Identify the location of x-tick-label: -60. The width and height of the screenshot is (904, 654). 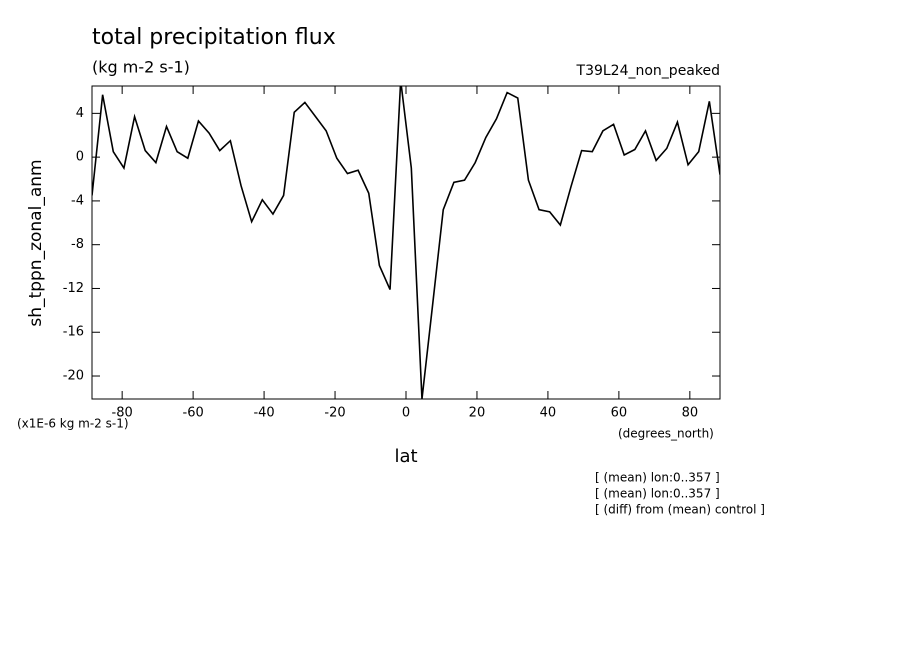
(193, 413).